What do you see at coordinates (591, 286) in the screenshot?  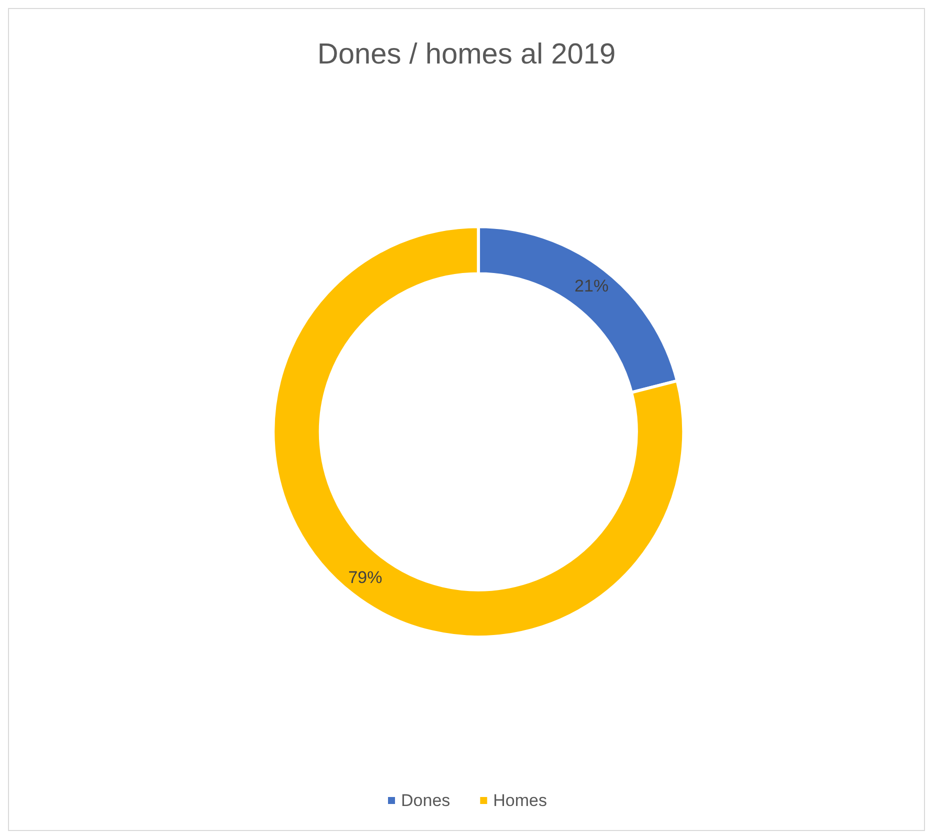 I see `data-label: 21%` at bounding box center [591, 286].